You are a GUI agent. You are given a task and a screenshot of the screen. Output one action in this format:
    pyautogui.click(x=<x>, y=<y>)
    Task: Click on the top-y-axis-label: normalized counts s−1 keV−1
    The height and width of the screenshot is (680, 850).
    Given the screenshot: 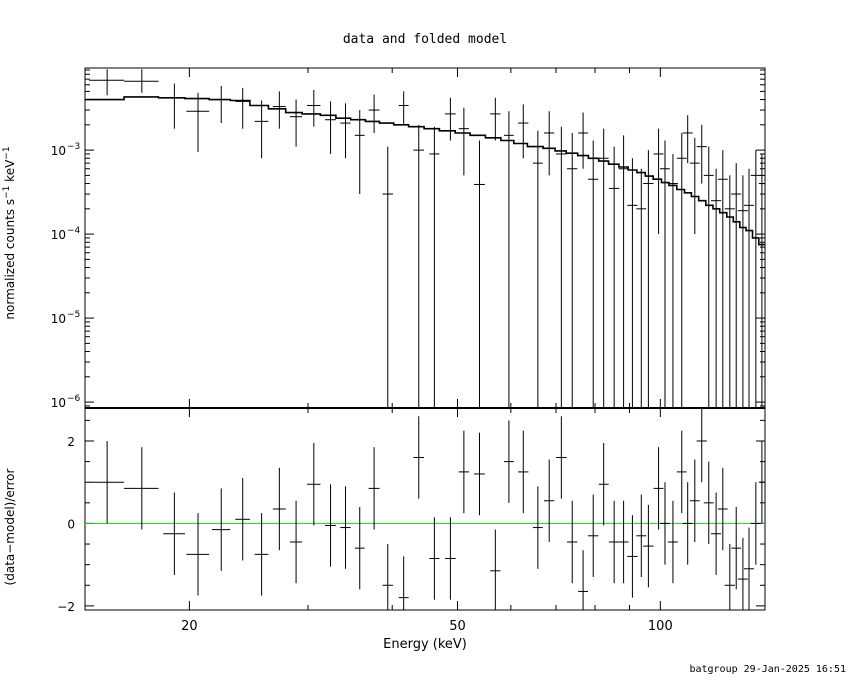 What is the action you would take?
    pyautogui.click(x=9, y=232)
    